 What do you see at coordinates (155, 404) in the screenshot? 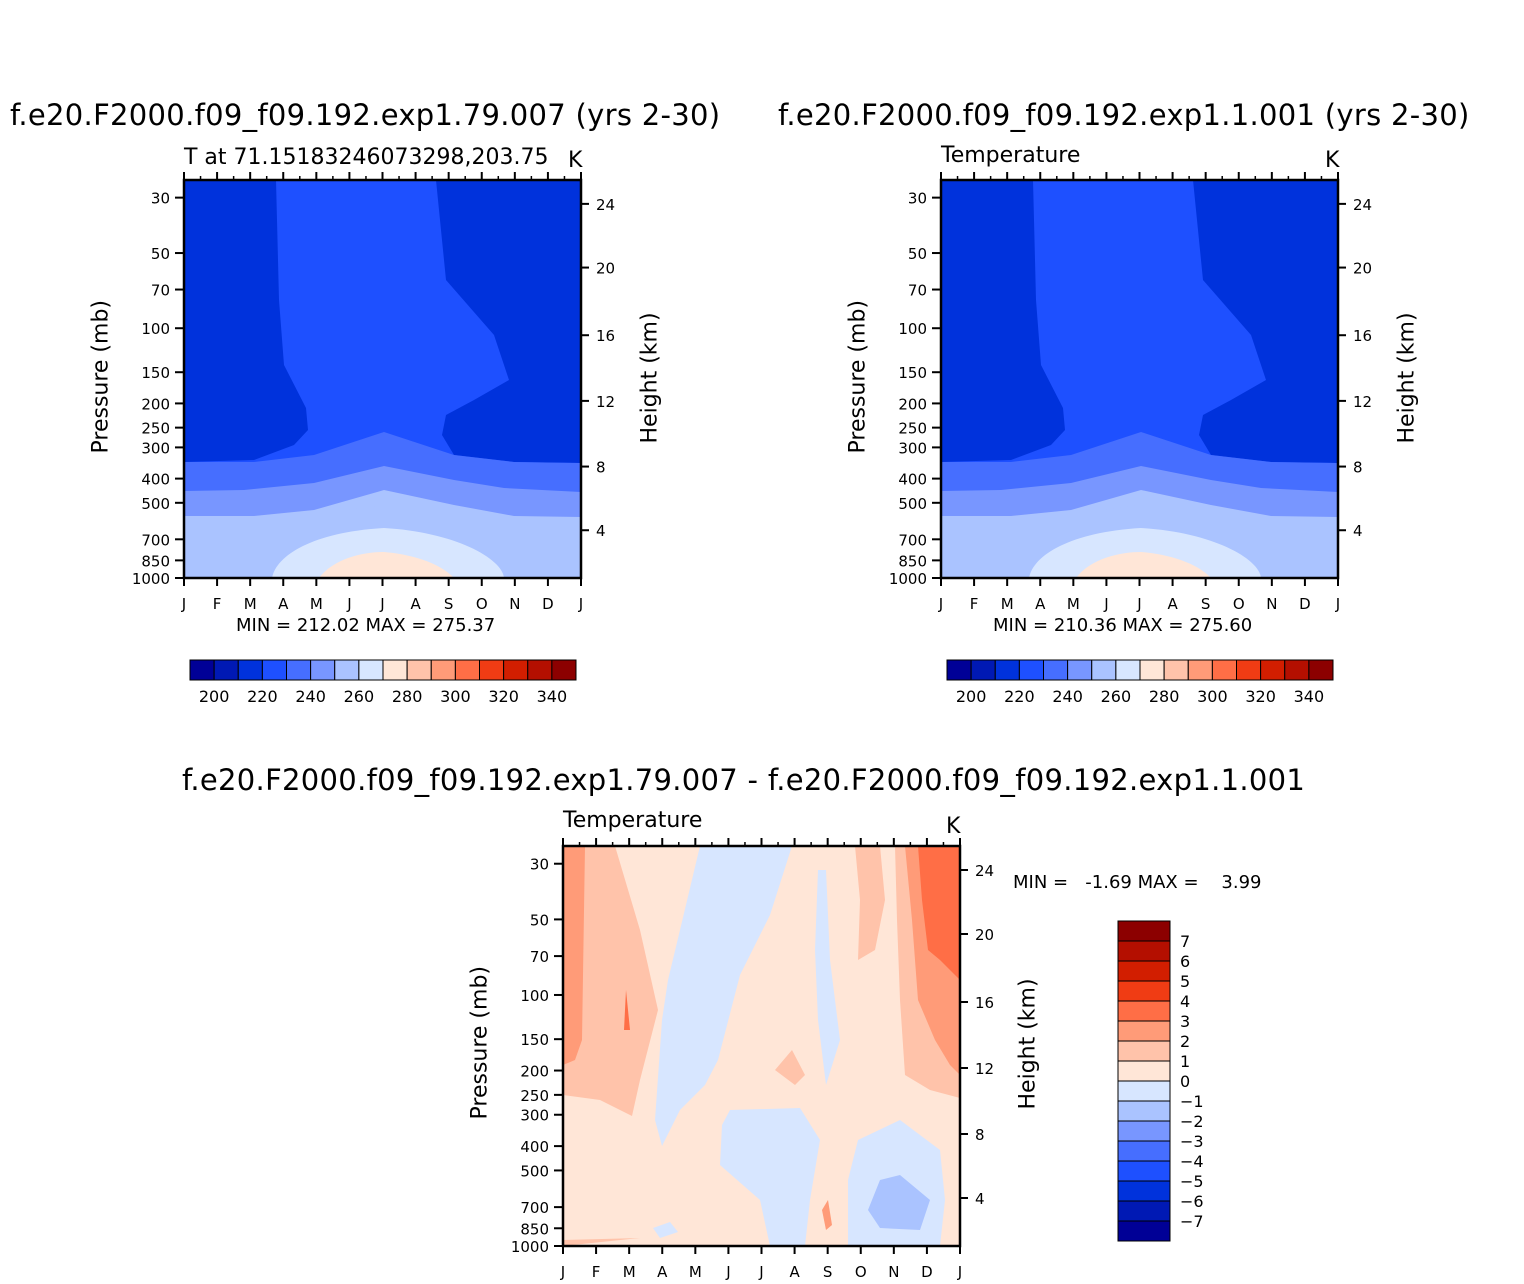
I see `panel-1-ytick-label: 200` at bounding box center [155, 404].